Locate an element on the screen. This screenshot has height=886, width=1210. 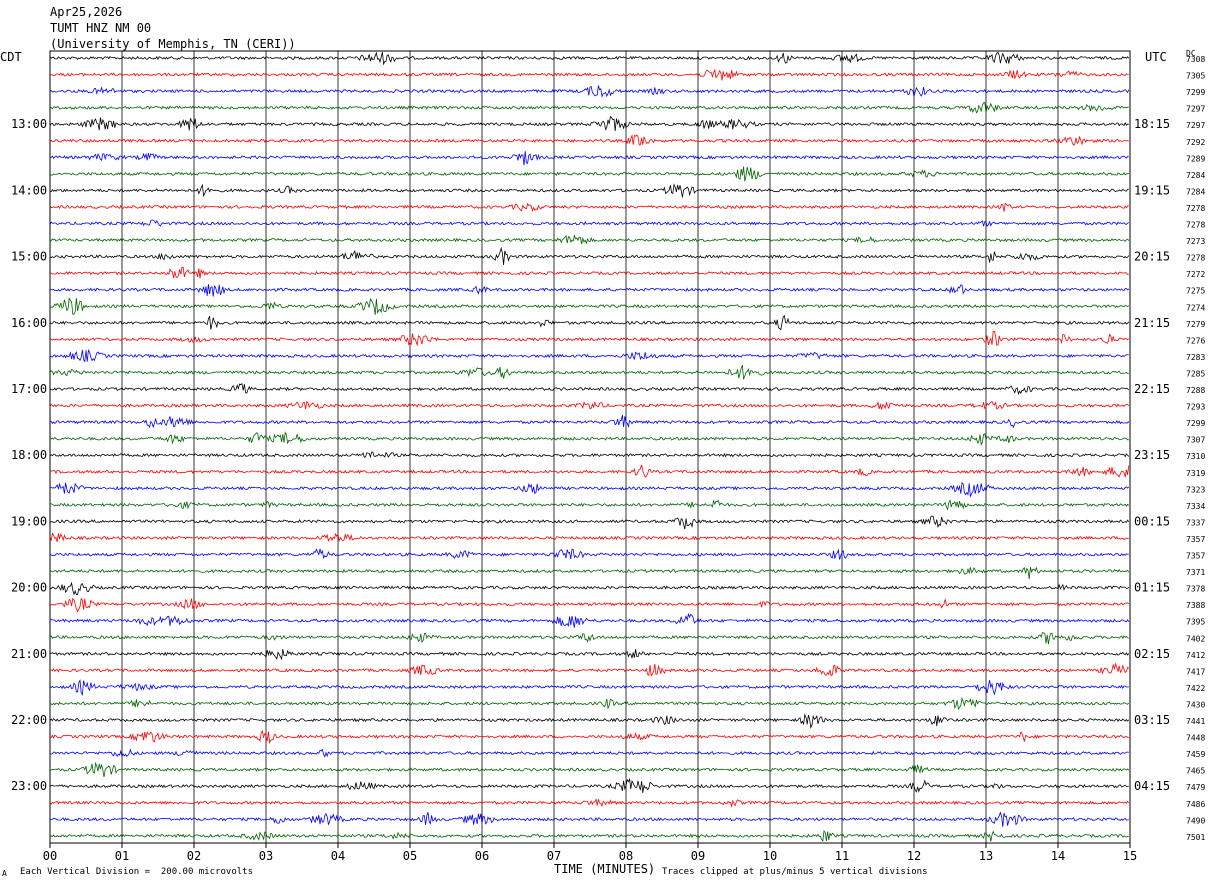
right-time-label: 03:15 is located at coordinates (1152, 720).